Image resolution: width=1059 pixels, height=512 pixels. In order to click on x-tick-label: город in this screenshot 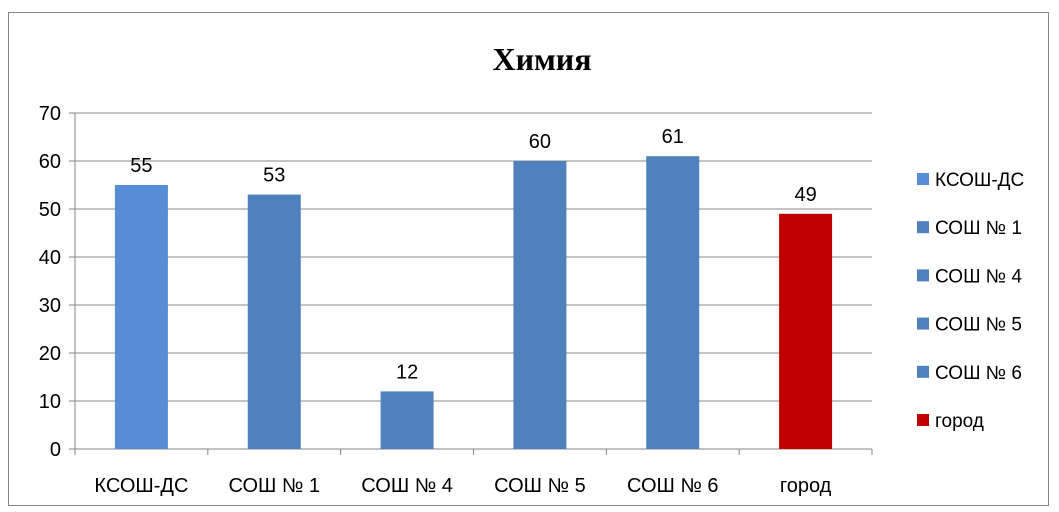, I will do `click(806, 486)`.